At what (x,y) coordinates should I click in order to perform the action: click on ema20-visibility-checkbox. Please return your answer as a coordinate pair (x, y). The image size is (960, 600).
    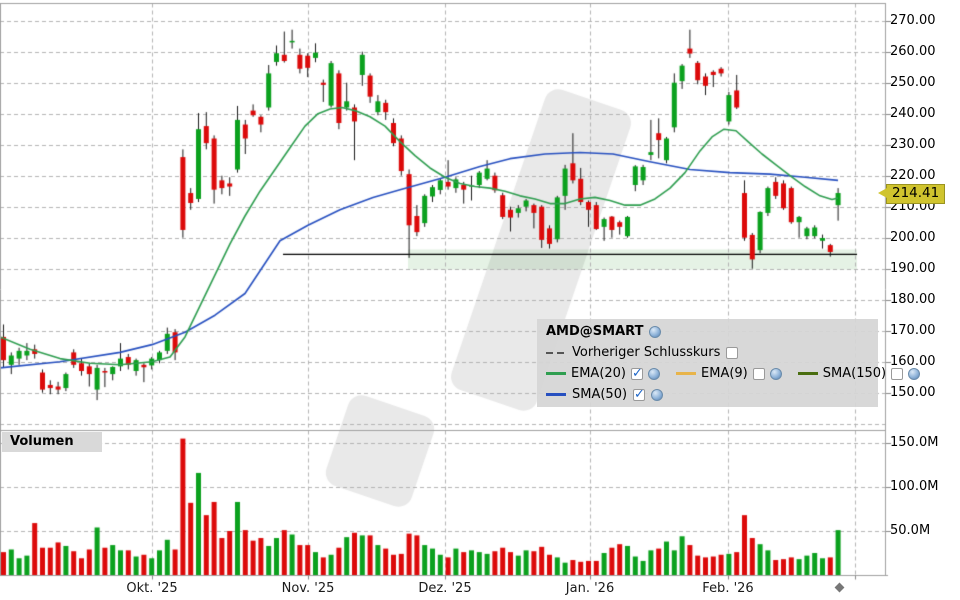
    Looking at the image, I should click on (637, 373).